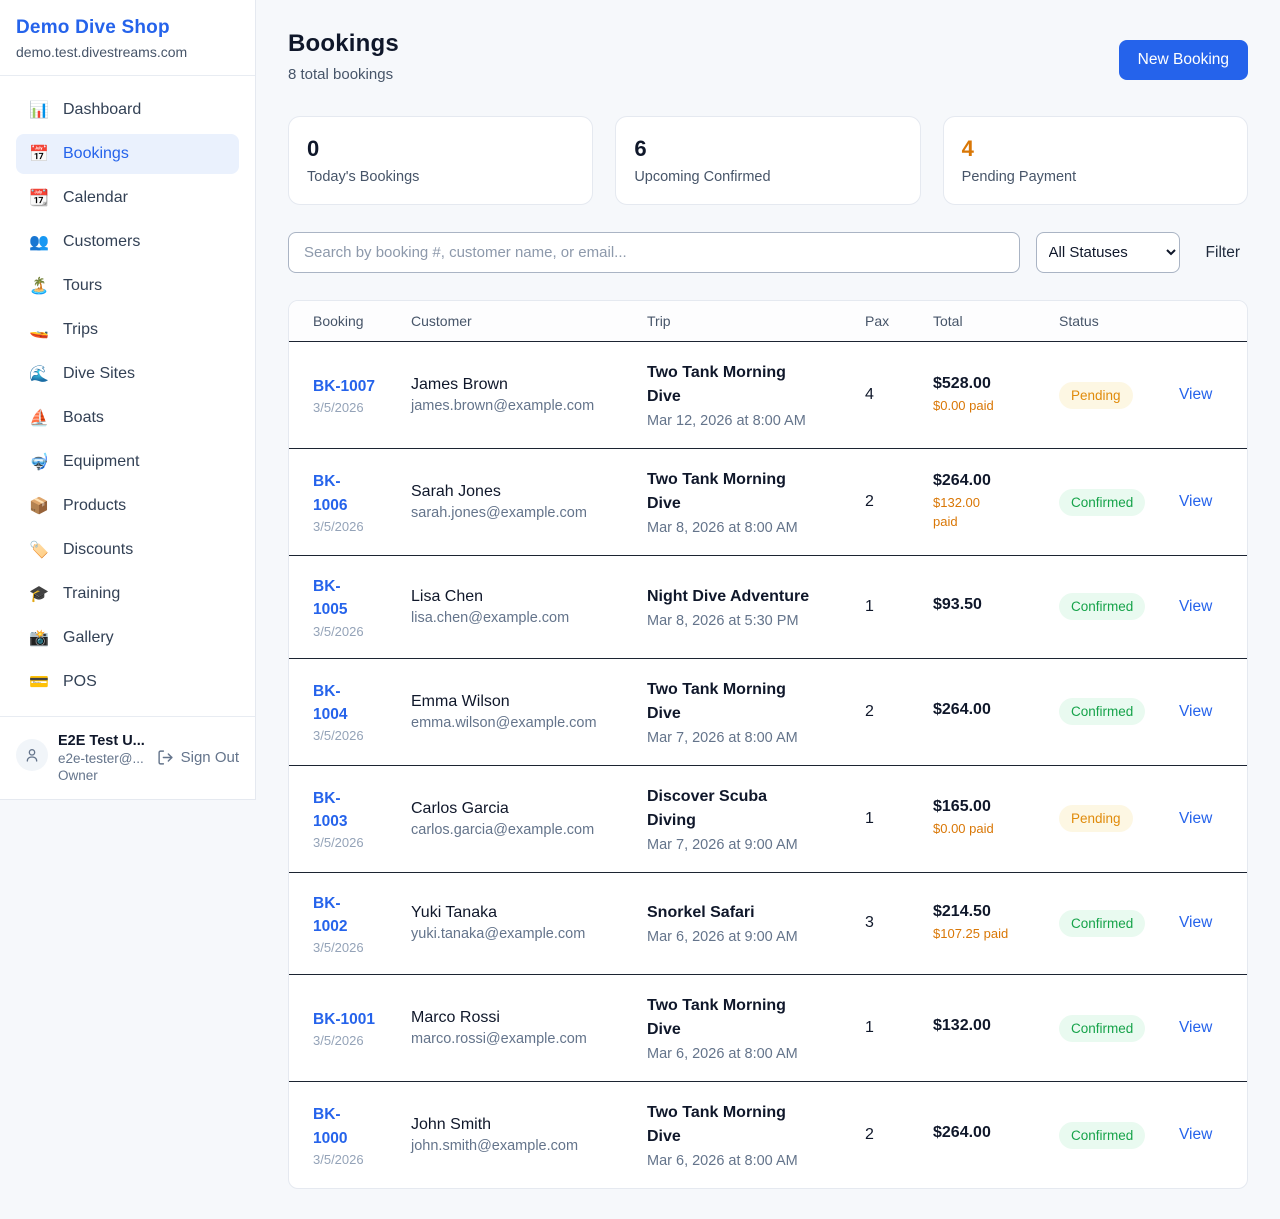 The width and height of the screenshot is (1280, 1219). What do you see at coordinates (78, 198) in the screenshot?
I see `sidebar-item-calendar: 📆 Calendar` at bounding box center [78, 198].